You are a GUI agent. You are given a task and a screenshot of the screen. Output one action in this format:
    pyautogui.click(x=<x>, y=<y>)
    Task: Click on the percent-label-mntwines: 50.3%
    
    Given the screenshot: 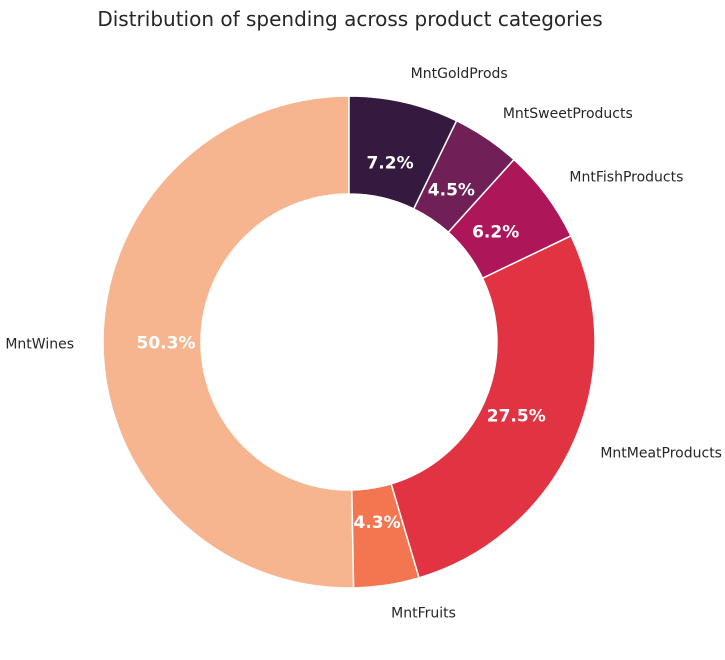 What is the action you would take?
    pyautogui.click(x=166, y=344)
    